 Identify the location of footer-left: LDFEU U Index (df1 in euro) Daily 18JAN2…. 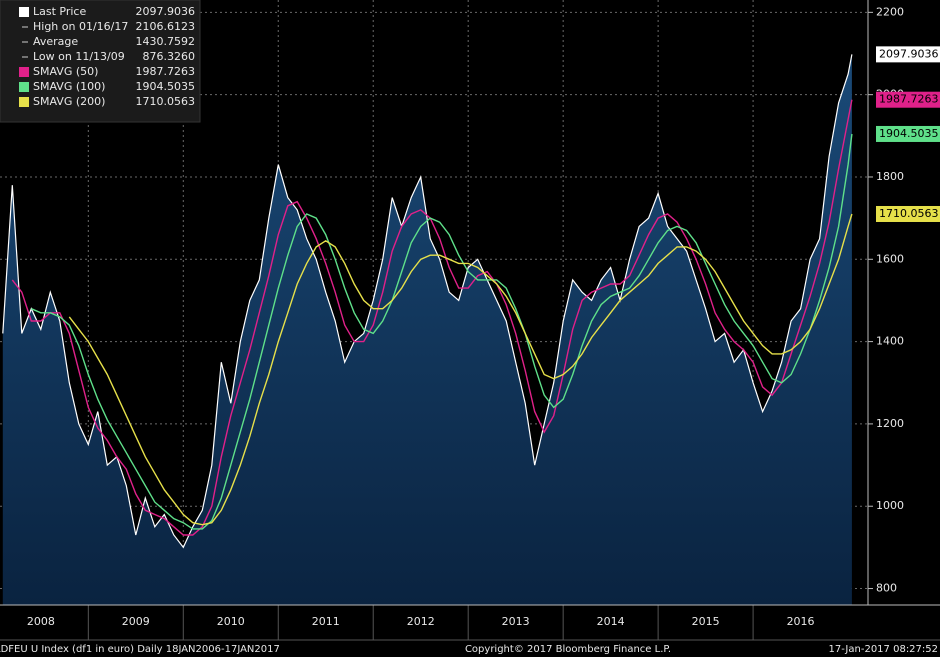
(140, 649).